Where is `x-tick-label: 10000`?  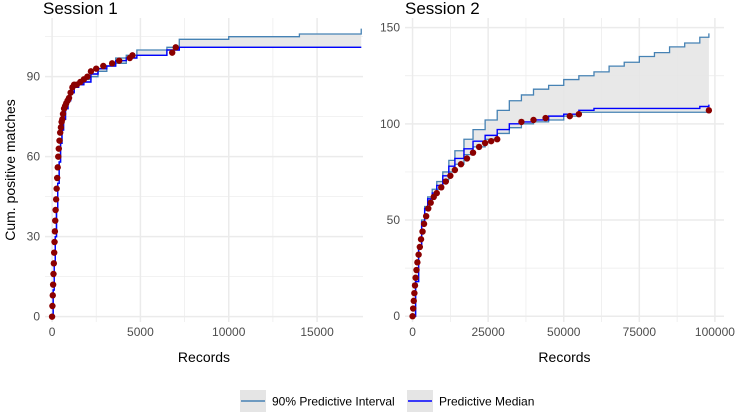
x-tick-label: 10000 is located at coordinates (229, 332).